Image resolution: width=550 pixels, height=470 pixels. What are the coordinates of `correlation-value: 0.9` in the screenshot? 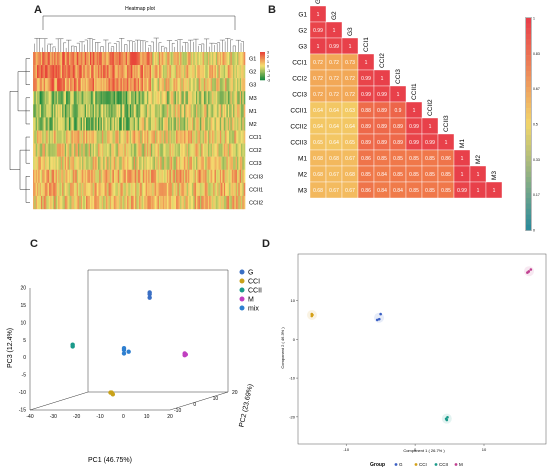 It's located at (398, 111).